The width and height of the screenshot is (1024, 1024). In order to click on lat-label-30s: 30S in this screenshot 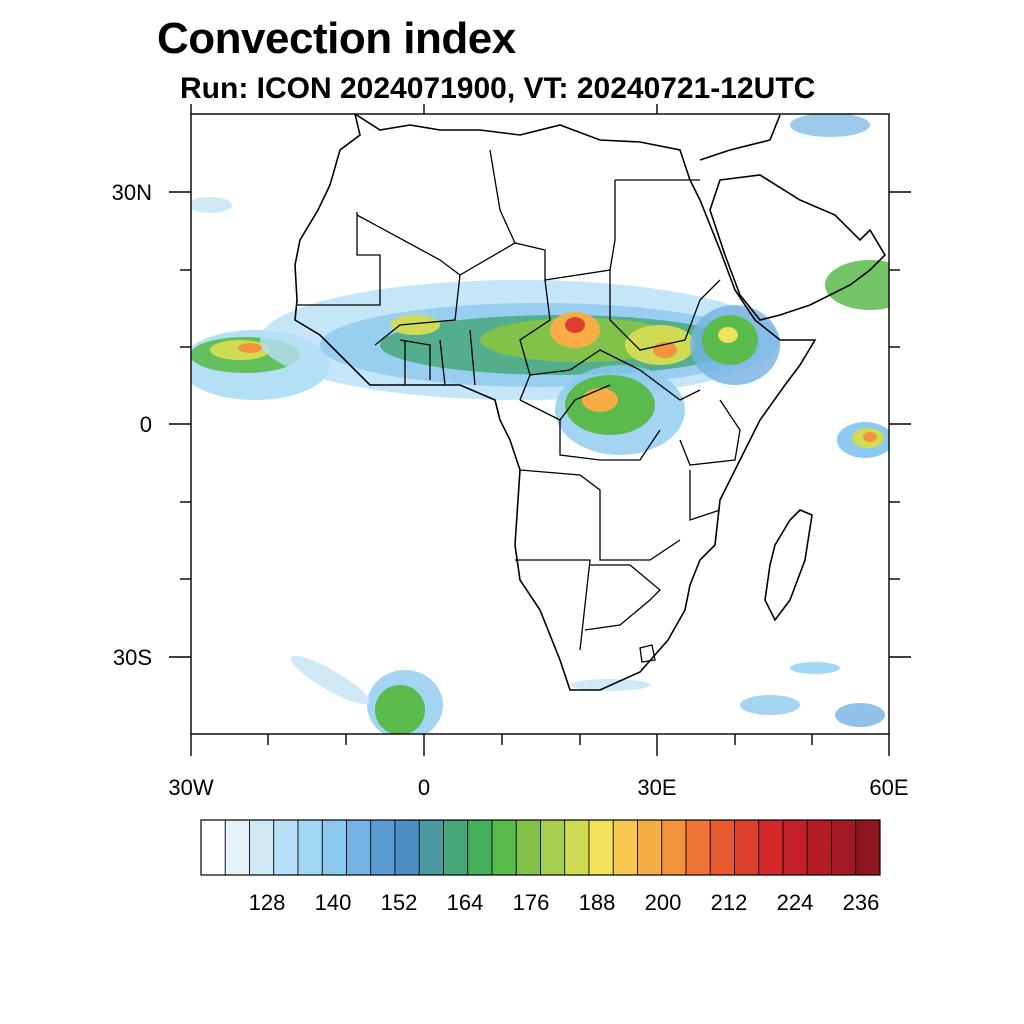, I will do `click(132, 657)`.